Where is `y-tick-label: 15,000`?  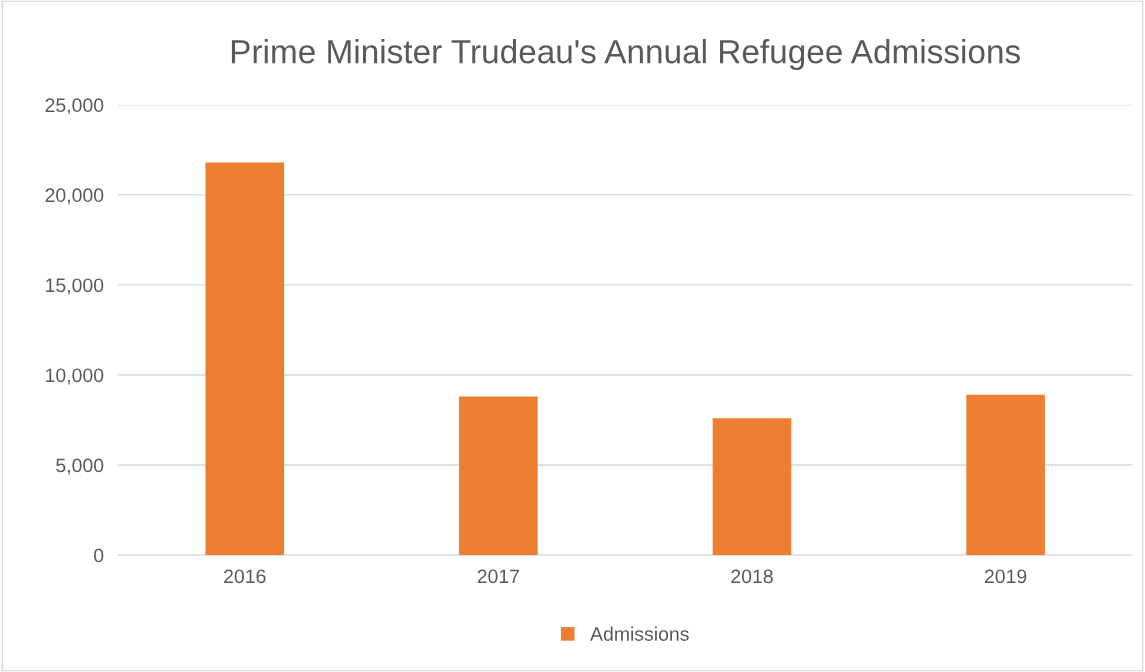
y-tick-label: 15,000 is located at coordinates (75, 286).